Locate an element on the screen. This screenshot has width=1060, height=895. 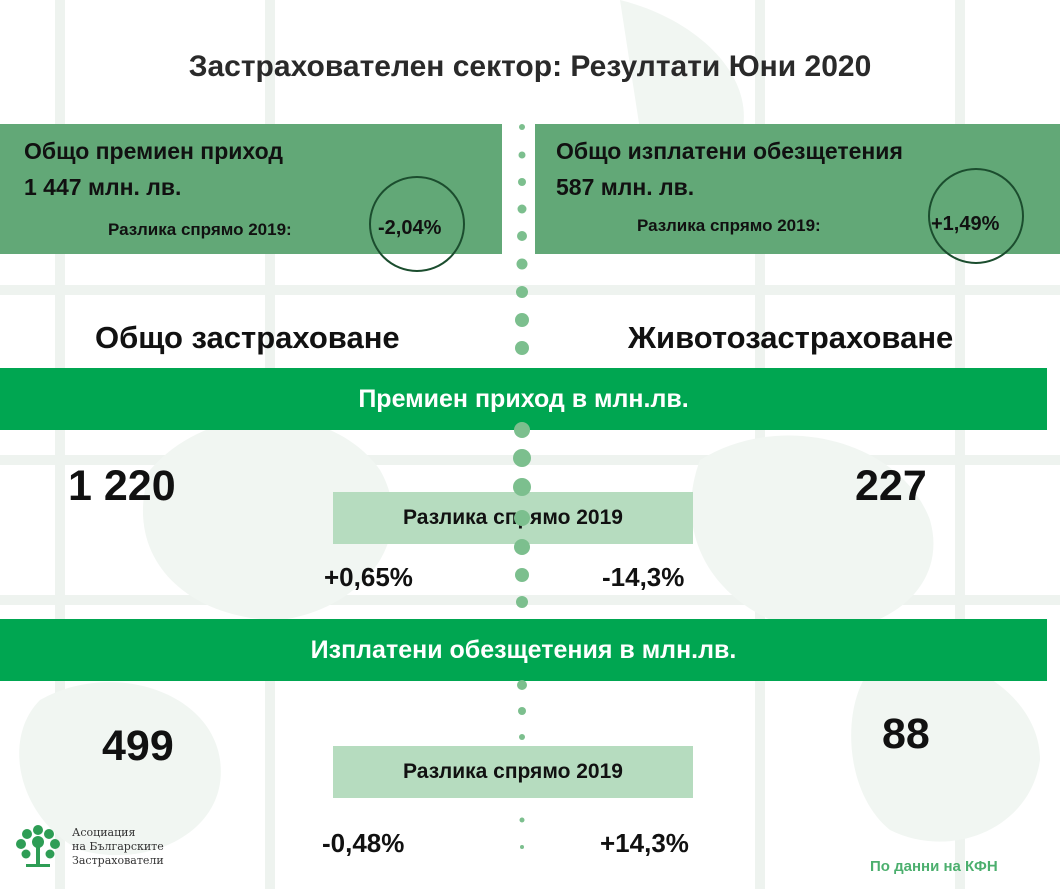
premiums-diff-label: Разлика спрямо 2019 is located at coordinates (513, 518).